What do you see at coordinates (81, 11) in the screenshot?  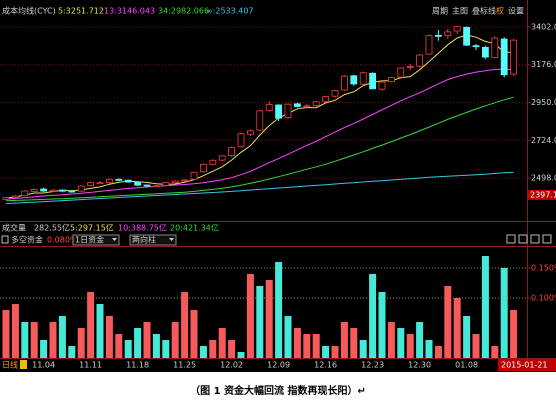 I see `legend-entry: 5:3251.712` at bounding box center [81, 11].